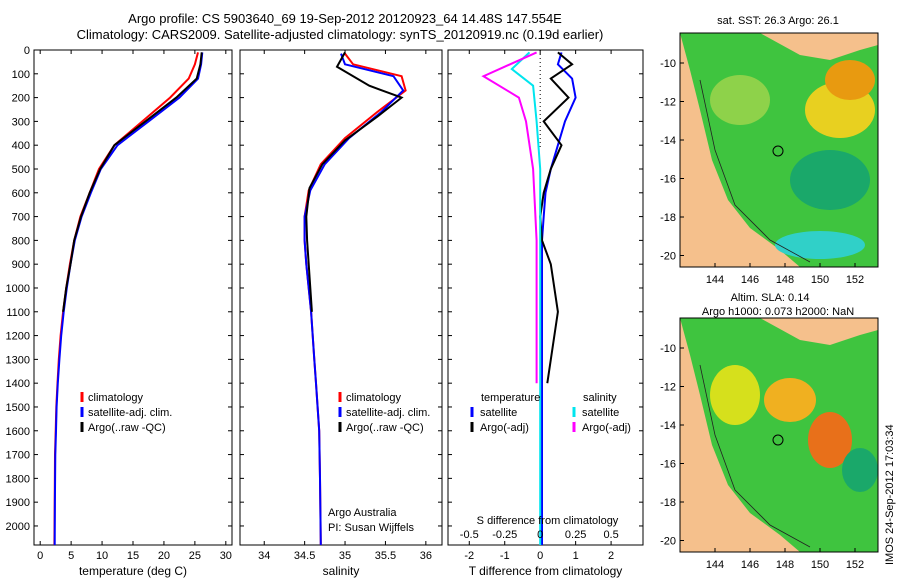 The image size is (900, 580). What do you see at coordinates (345, 556) in the screenshot?
I see `x-tick-label: 35` at bounding box center [345, 556].